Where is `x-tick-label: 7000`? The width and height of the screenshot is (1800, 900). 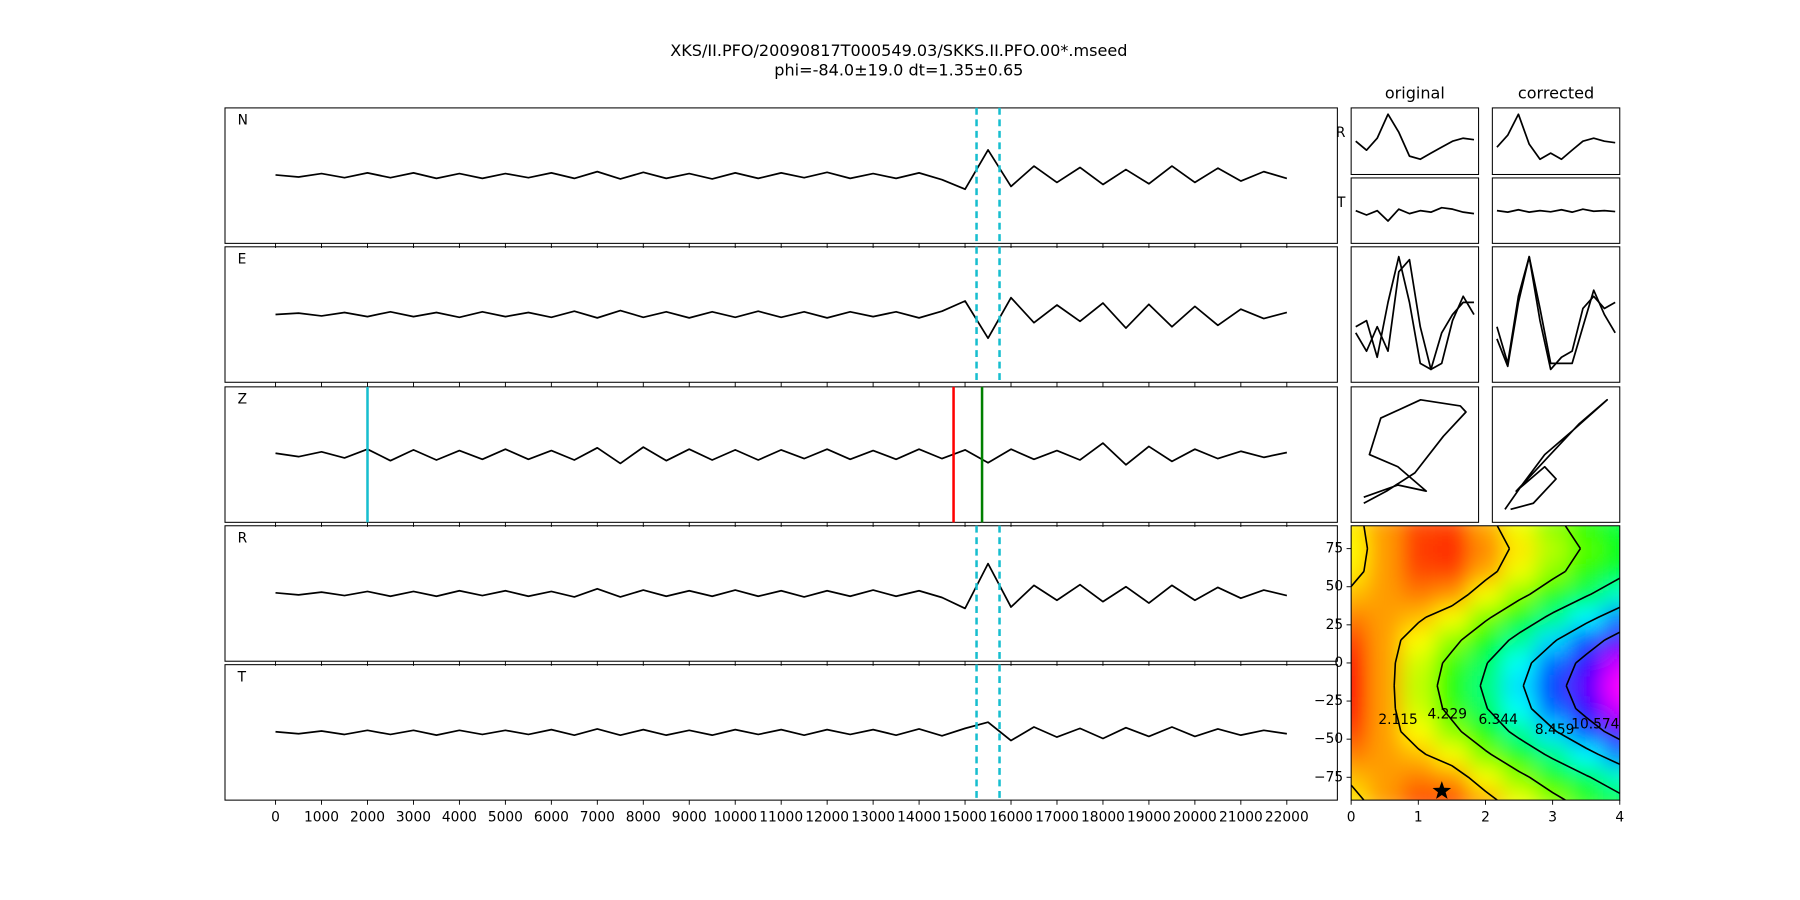 x-tick-label: 7000 is located at coordinates (597, 817).